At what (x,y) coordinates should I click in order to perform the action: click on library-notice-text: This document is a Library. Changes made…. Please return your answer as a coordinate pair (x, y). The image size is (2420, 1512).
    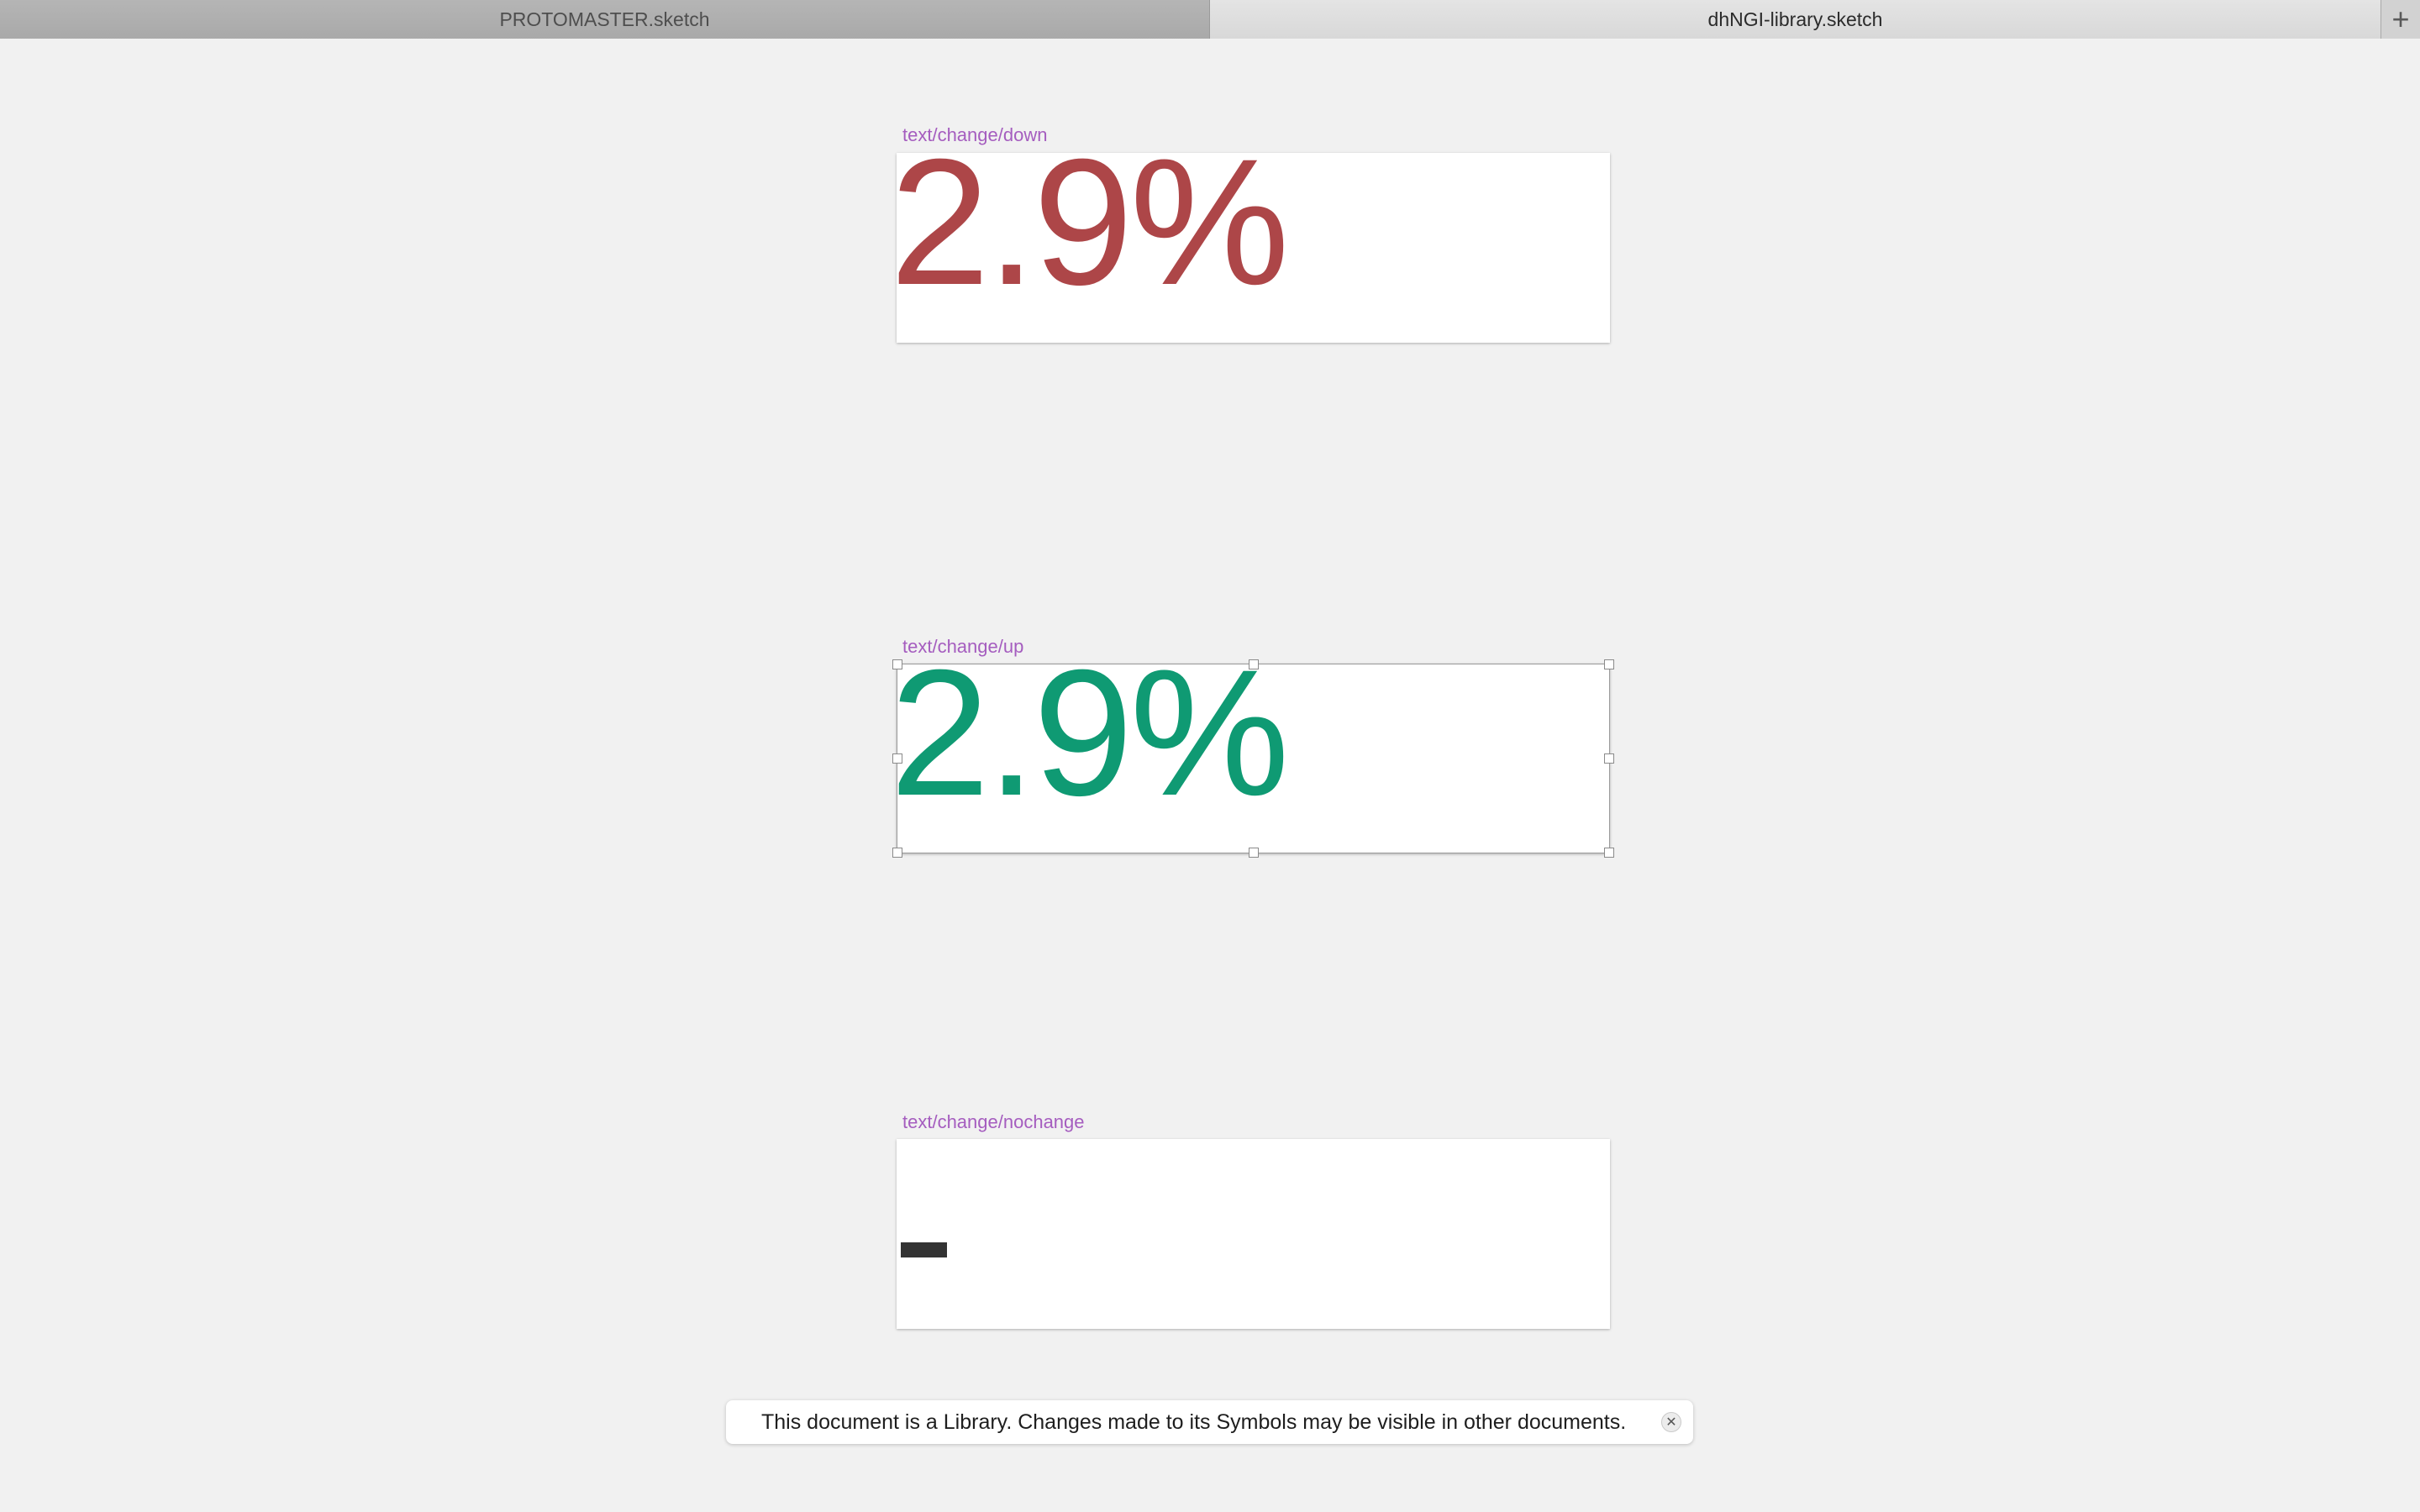
    Looking at the image, I should click on (1194, 1422).